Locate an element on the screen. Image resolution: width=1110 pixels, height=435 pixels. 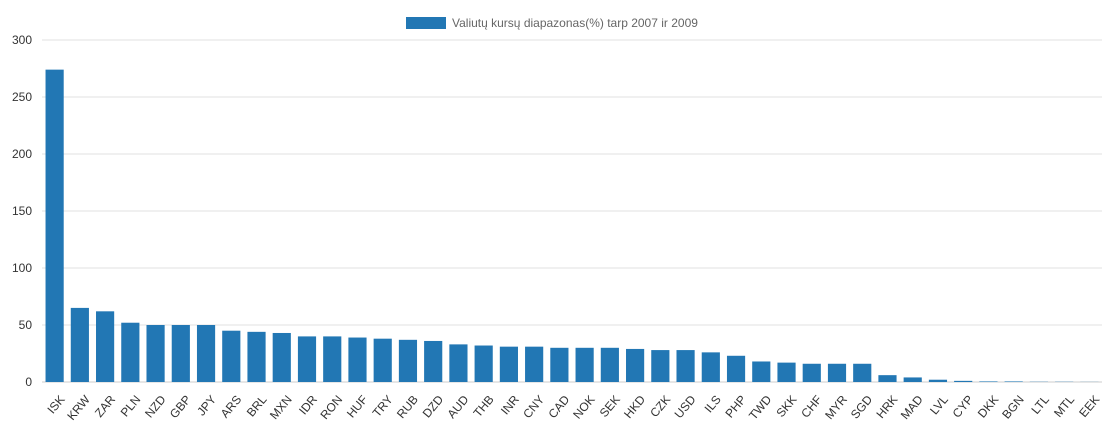
bar-cad is located at coordinates (559, 364).